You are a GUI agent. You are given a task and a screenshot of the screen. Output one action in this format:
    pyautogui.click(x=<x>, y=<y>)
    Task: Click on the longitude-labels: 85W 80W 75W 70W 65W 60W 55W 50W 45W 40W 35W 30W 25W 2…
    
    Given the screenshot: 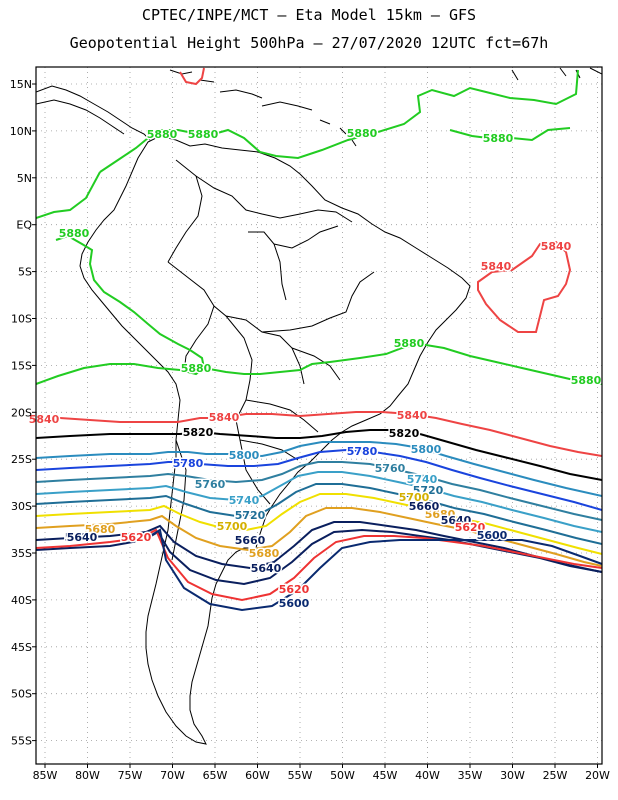 What is the action you would take?
    pyautogui.click(x=321, y=775)
    